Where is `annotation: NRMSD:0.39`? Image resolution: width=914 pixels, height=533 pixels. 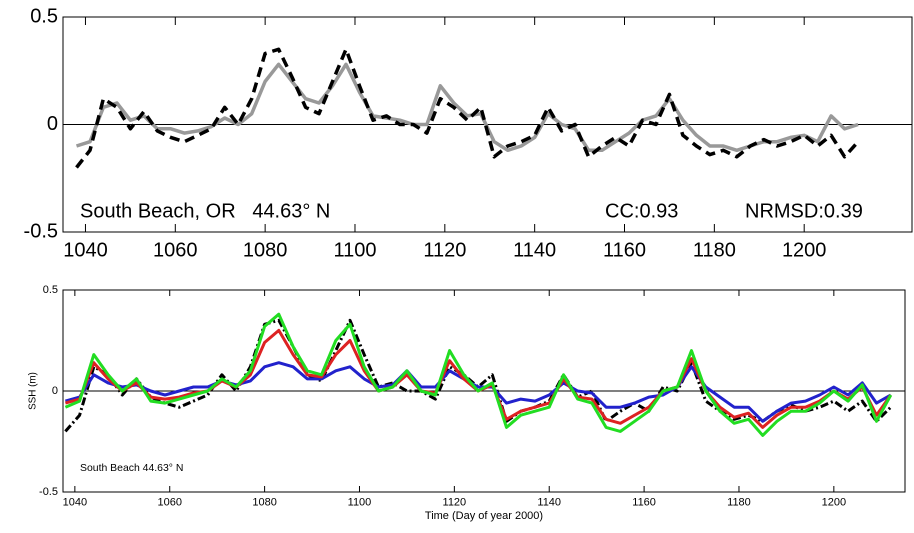
annotation: NRMSD:0.39 is located at coordinates (804, 211).